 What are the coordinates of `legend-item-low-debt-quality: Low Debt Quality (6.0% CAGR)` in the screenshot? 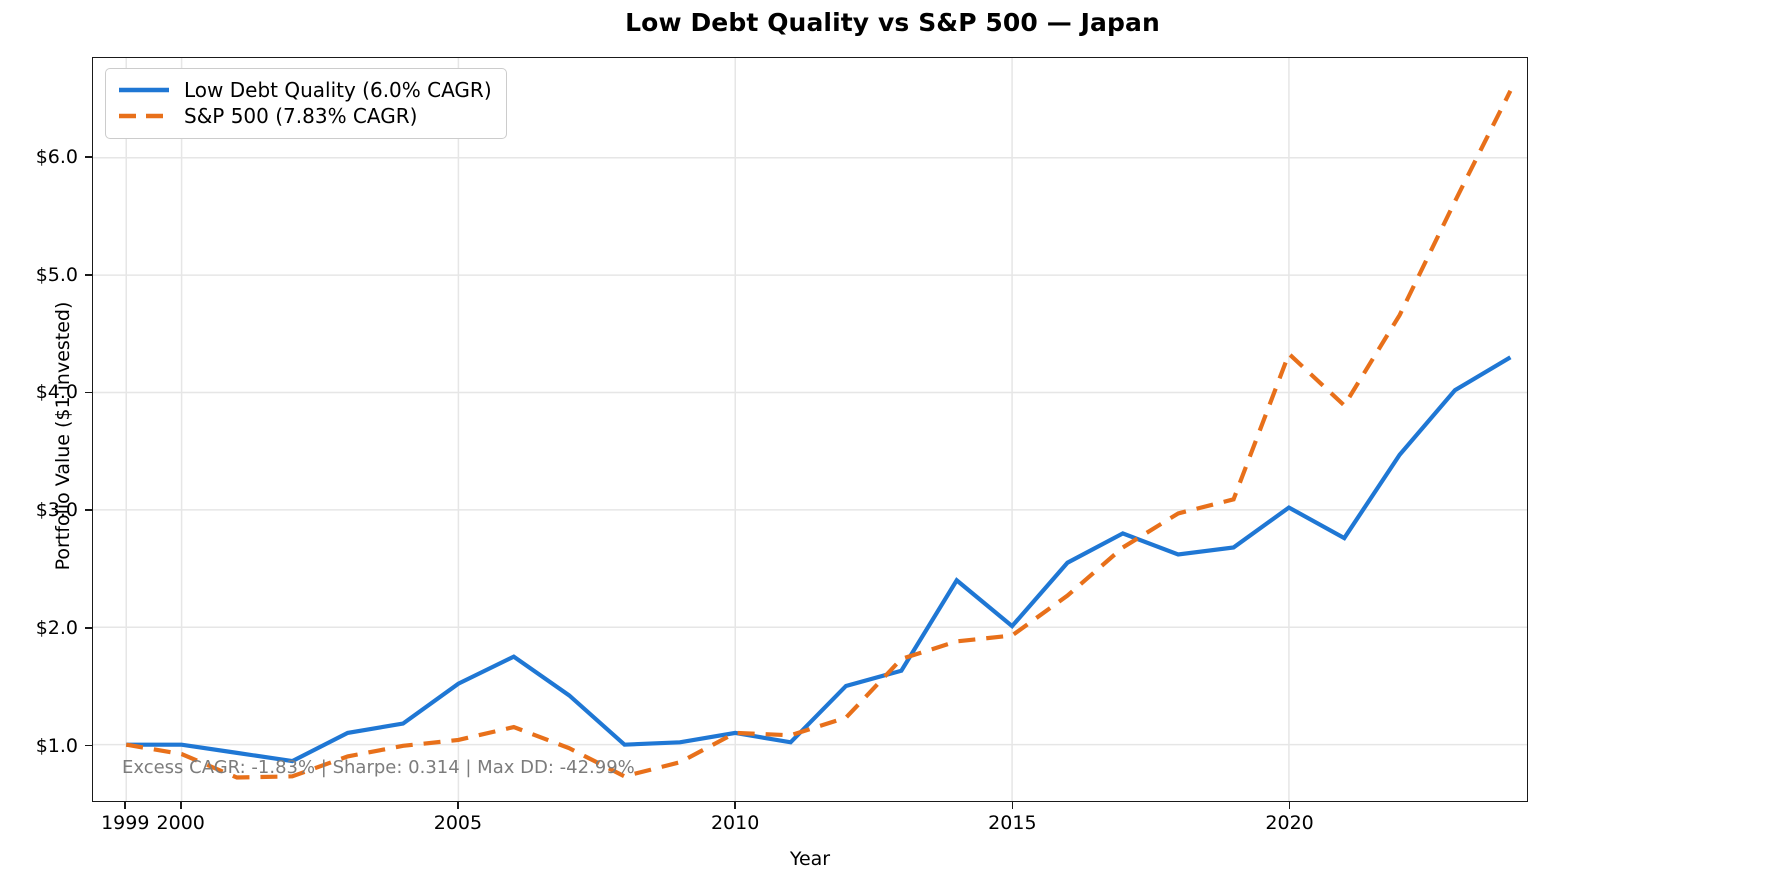 It's located at (305, 90).